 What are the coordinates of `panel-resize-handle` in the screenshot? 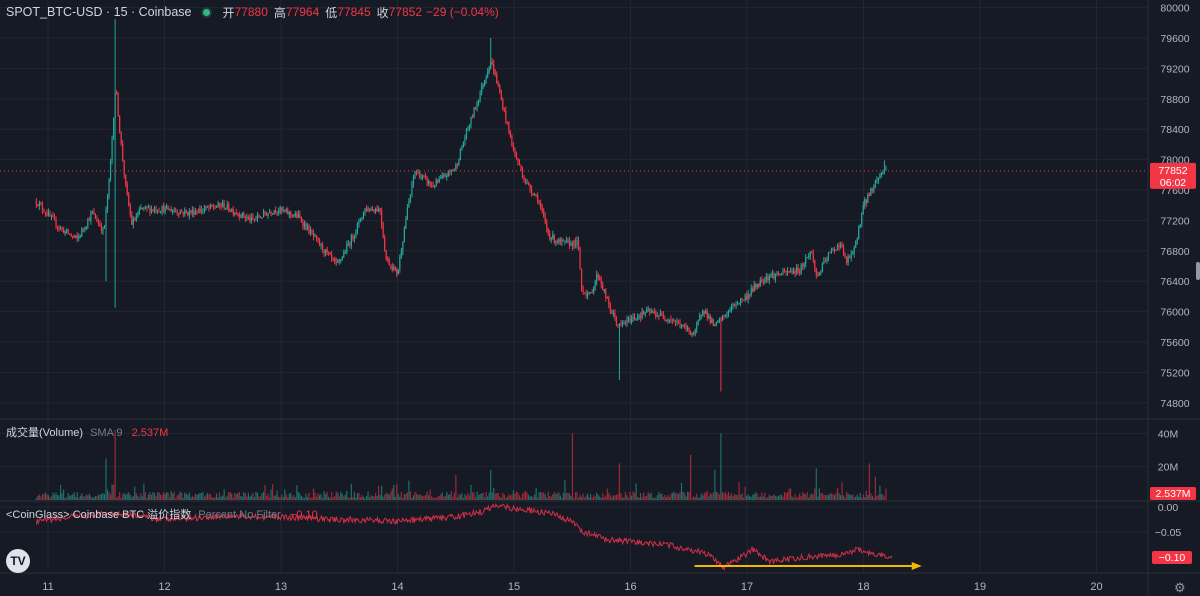 It's located at (1198, 271).